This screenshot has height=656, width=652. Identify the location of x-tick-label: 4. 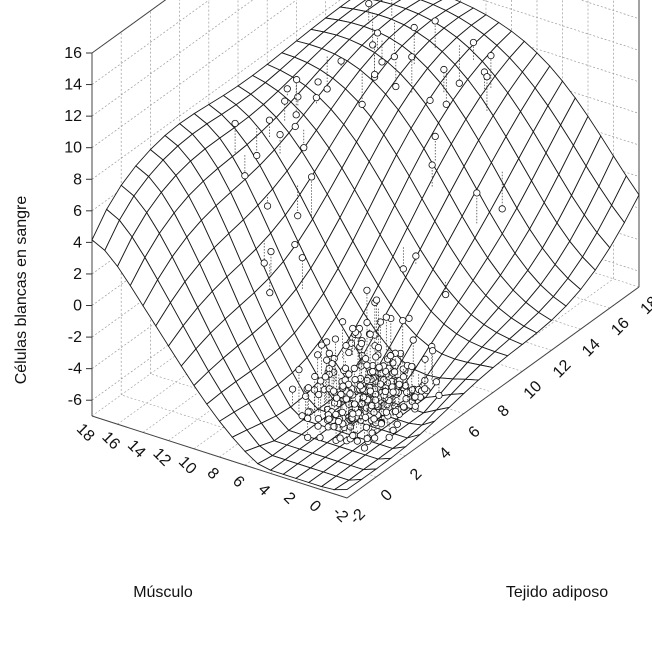
(445, 453).